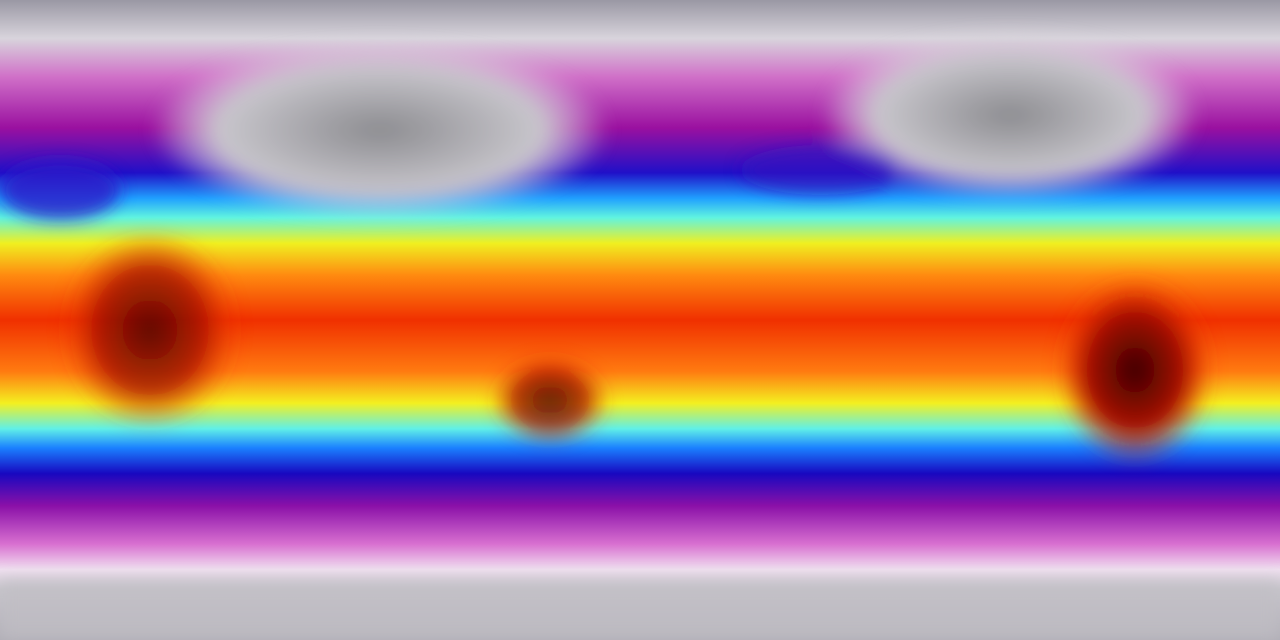  I want to click on antarctica-landmass, so click(640, 610).